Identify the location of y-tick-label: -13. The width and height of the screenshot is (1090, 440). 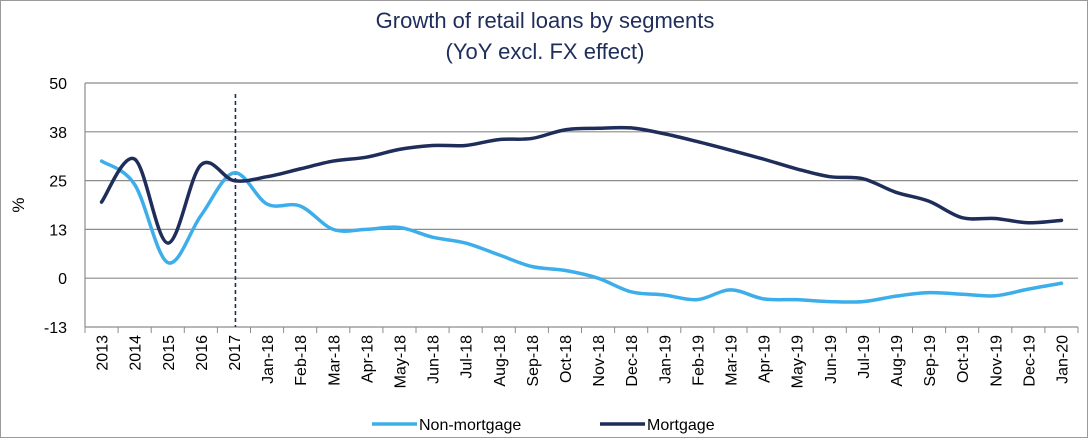
(55, 328).